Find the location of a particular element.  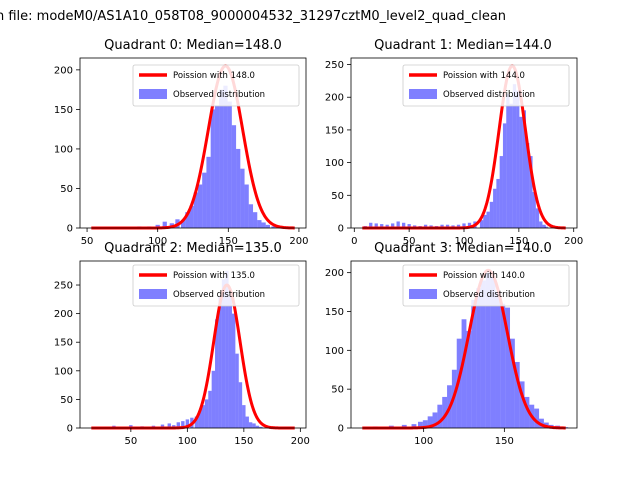

panel-title: Quadrant 3: Median=140.0 is located at coordinates (463, 248).